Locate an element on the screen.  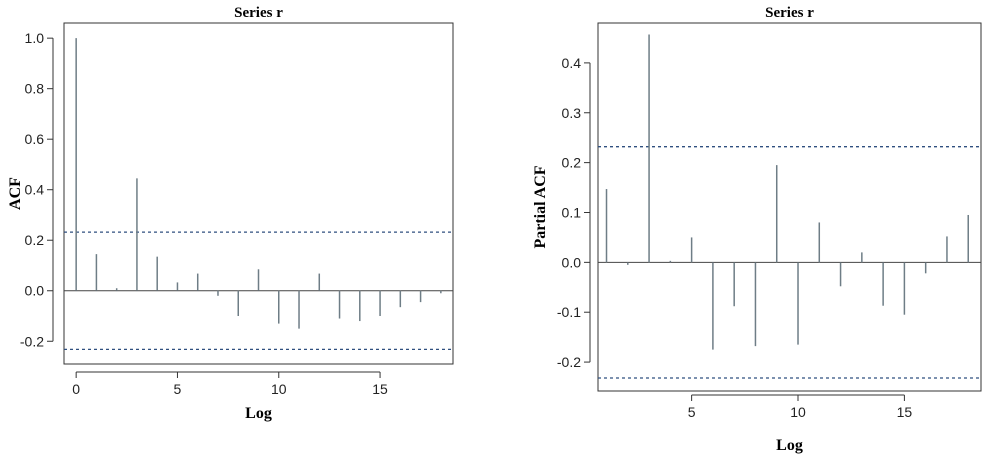
y-tick-label: 0.1 is located at coordinates (572, 212).